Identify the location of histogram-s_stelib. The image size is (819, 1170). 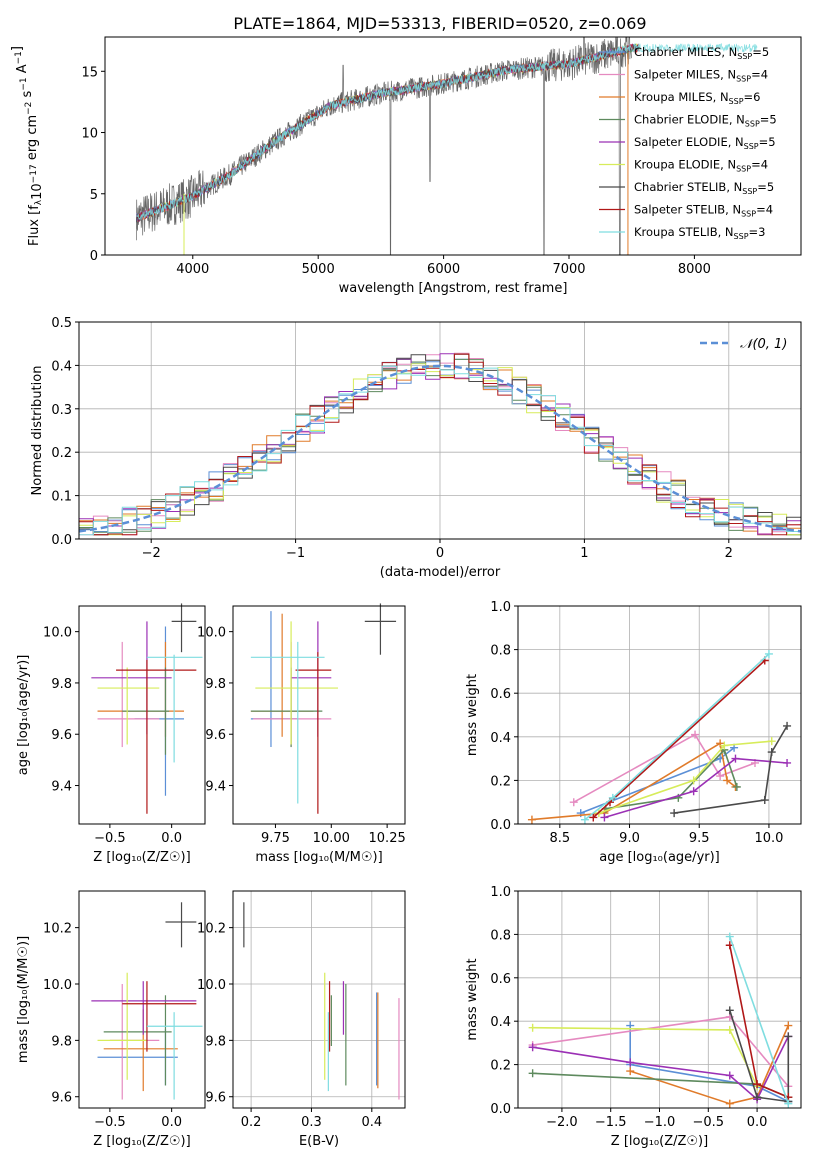
(440, 444).